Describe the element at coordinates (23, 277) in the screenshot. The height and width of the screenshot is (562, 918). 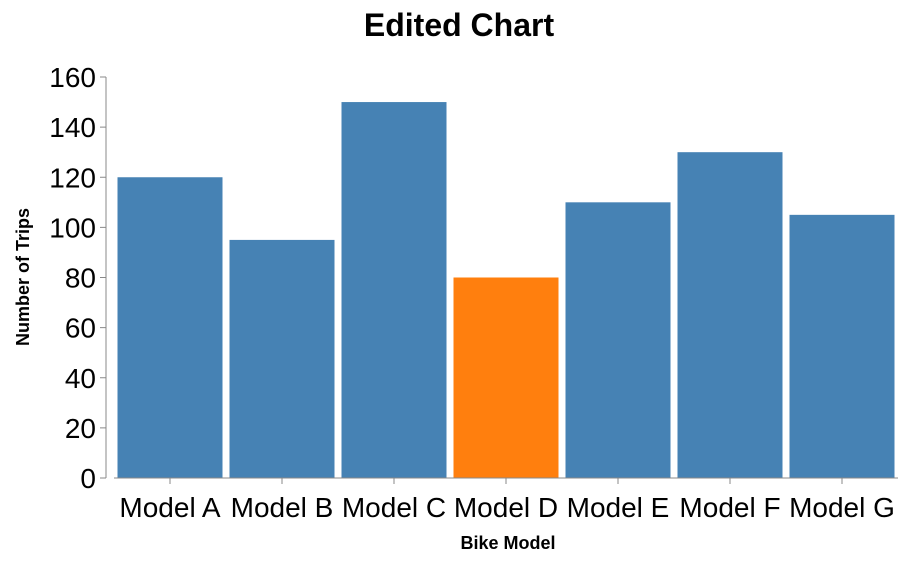
I see `y-axis-title: Number of Trips` at that location.